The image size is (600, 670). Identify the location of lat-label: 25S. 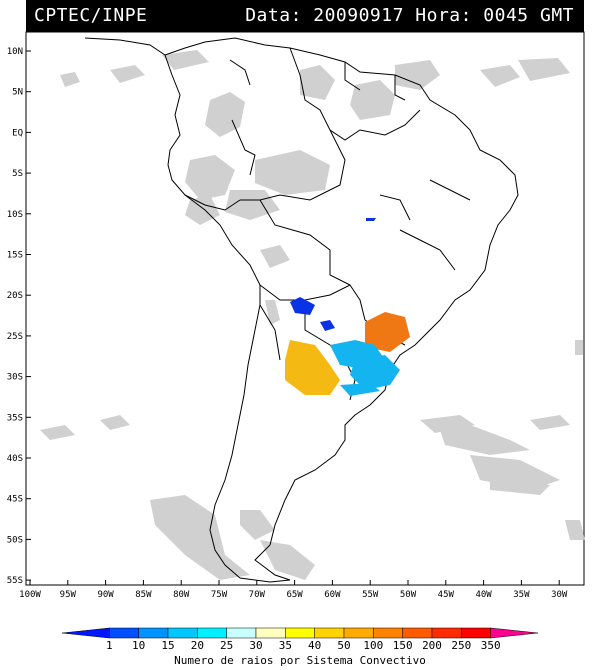
(15, 337).